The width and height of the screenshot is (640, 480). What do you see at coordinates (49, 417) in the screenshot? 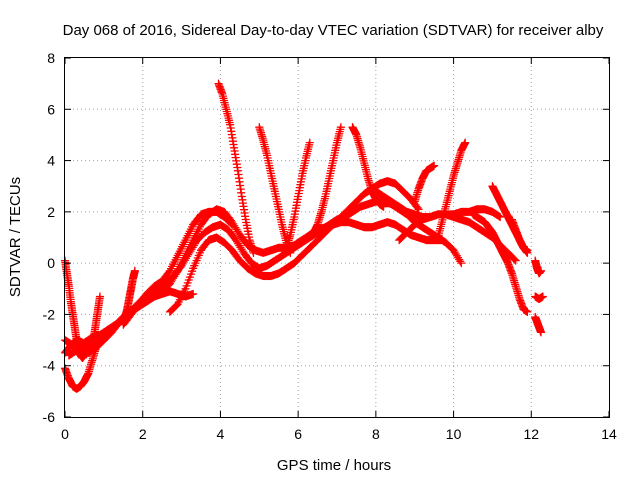
I see `y-tick-label: -6` at bounding box center [49, 417].